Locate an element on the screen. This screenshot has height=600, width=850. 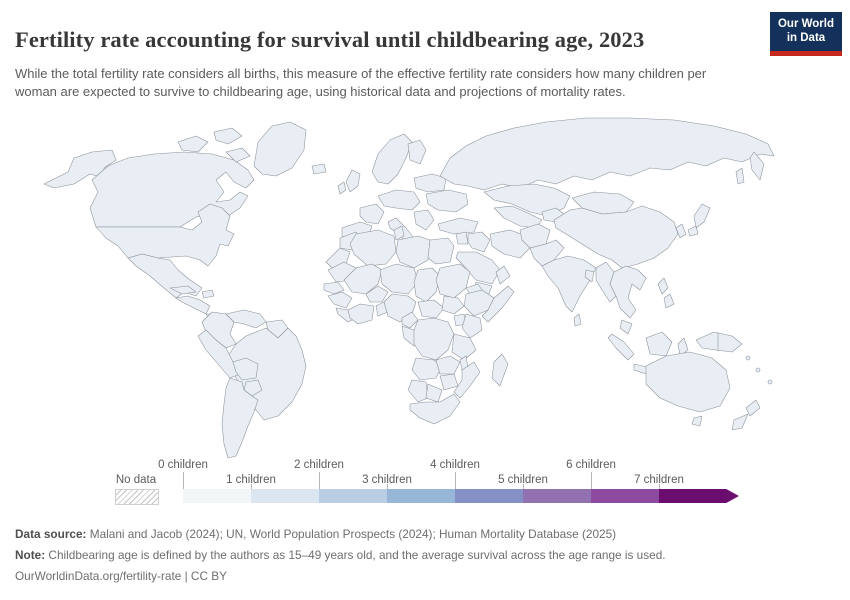
country-pacific-island-2: Pacific island states is located at coordinates (758, 370).